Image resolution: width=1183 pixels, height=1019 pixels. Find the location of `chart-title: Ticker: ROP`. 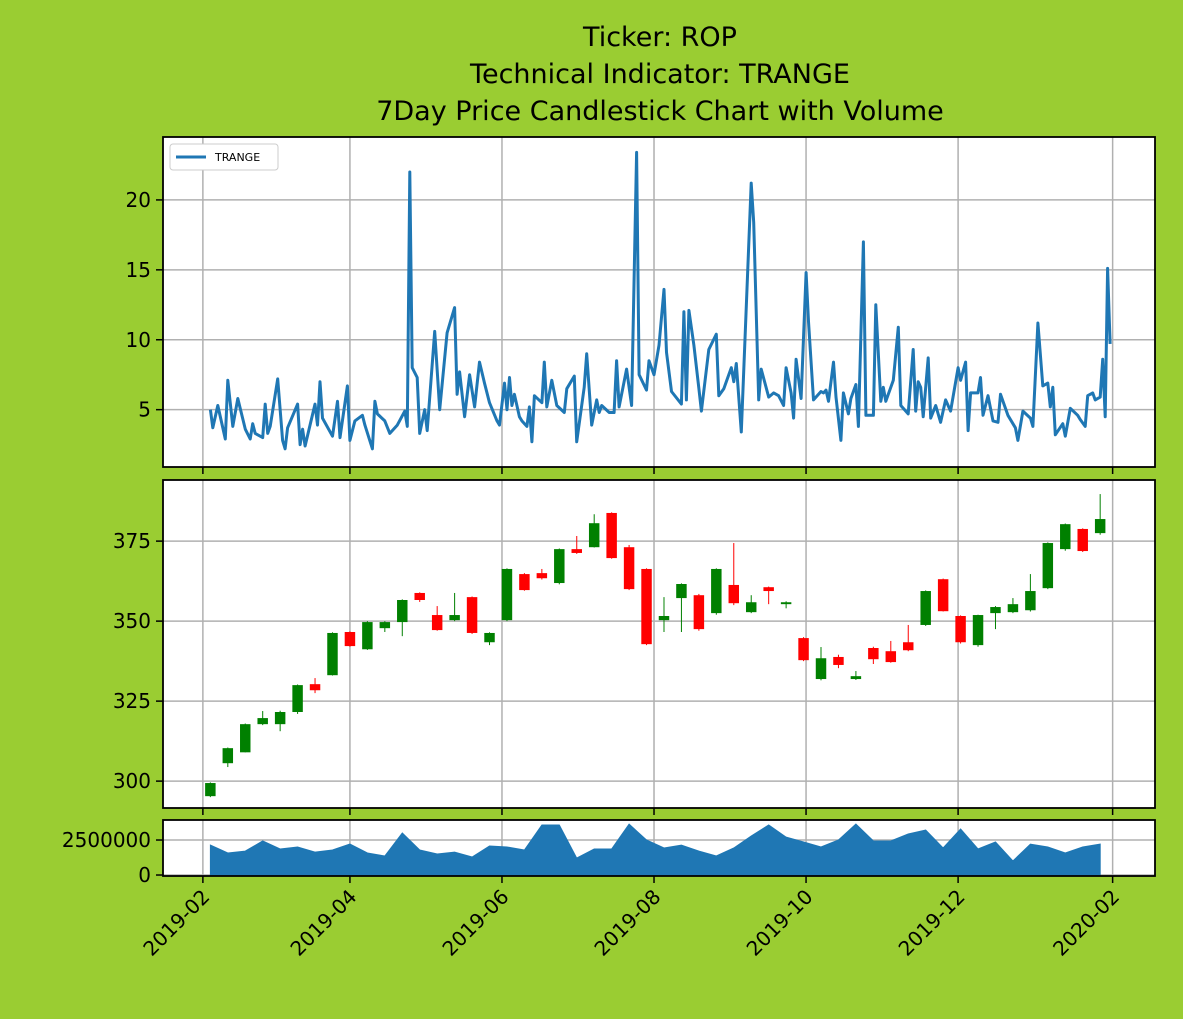

chart-title: Ticker: ROP is located at coordinates (659, 37).